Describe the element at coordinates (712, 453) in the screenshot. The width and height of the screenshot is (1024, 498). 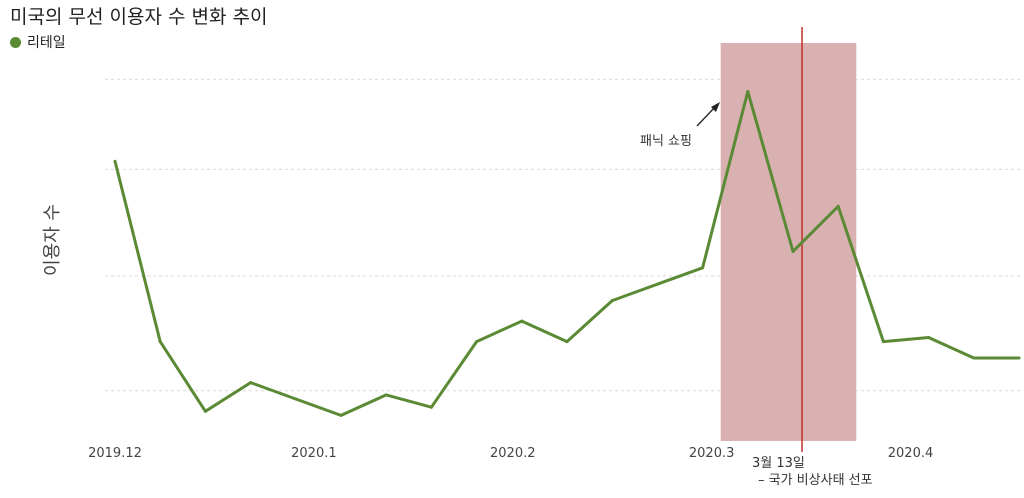
I see `x-tick-label: 2020.3` at that location.